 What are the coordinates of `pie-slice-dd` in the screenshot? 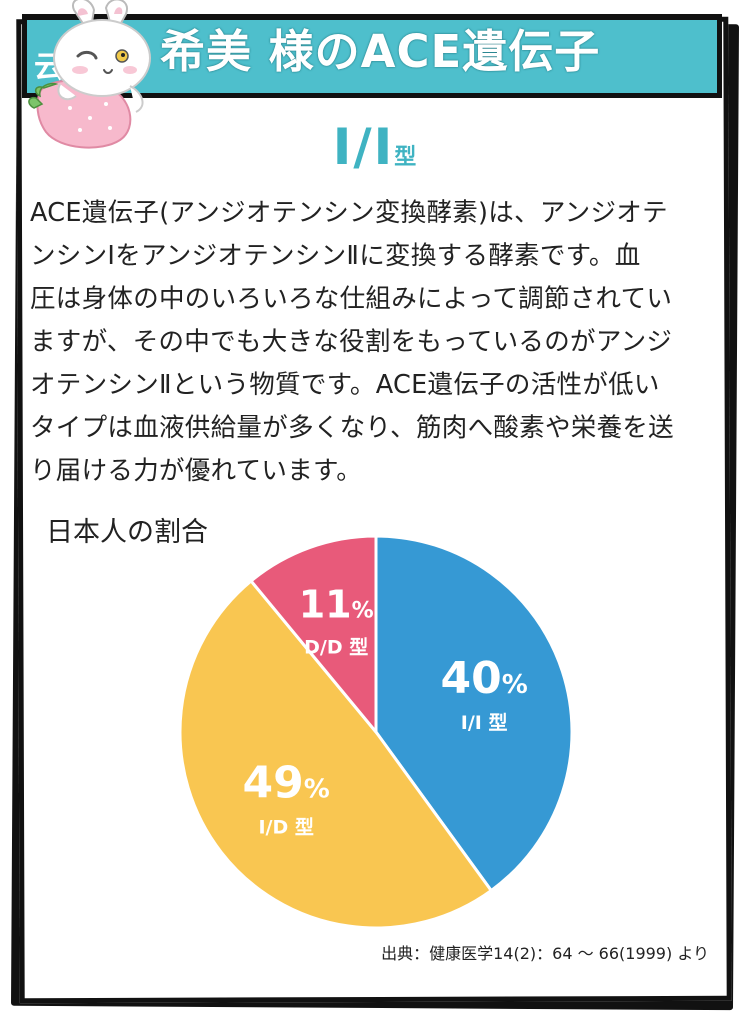 It's located at (313, 635).